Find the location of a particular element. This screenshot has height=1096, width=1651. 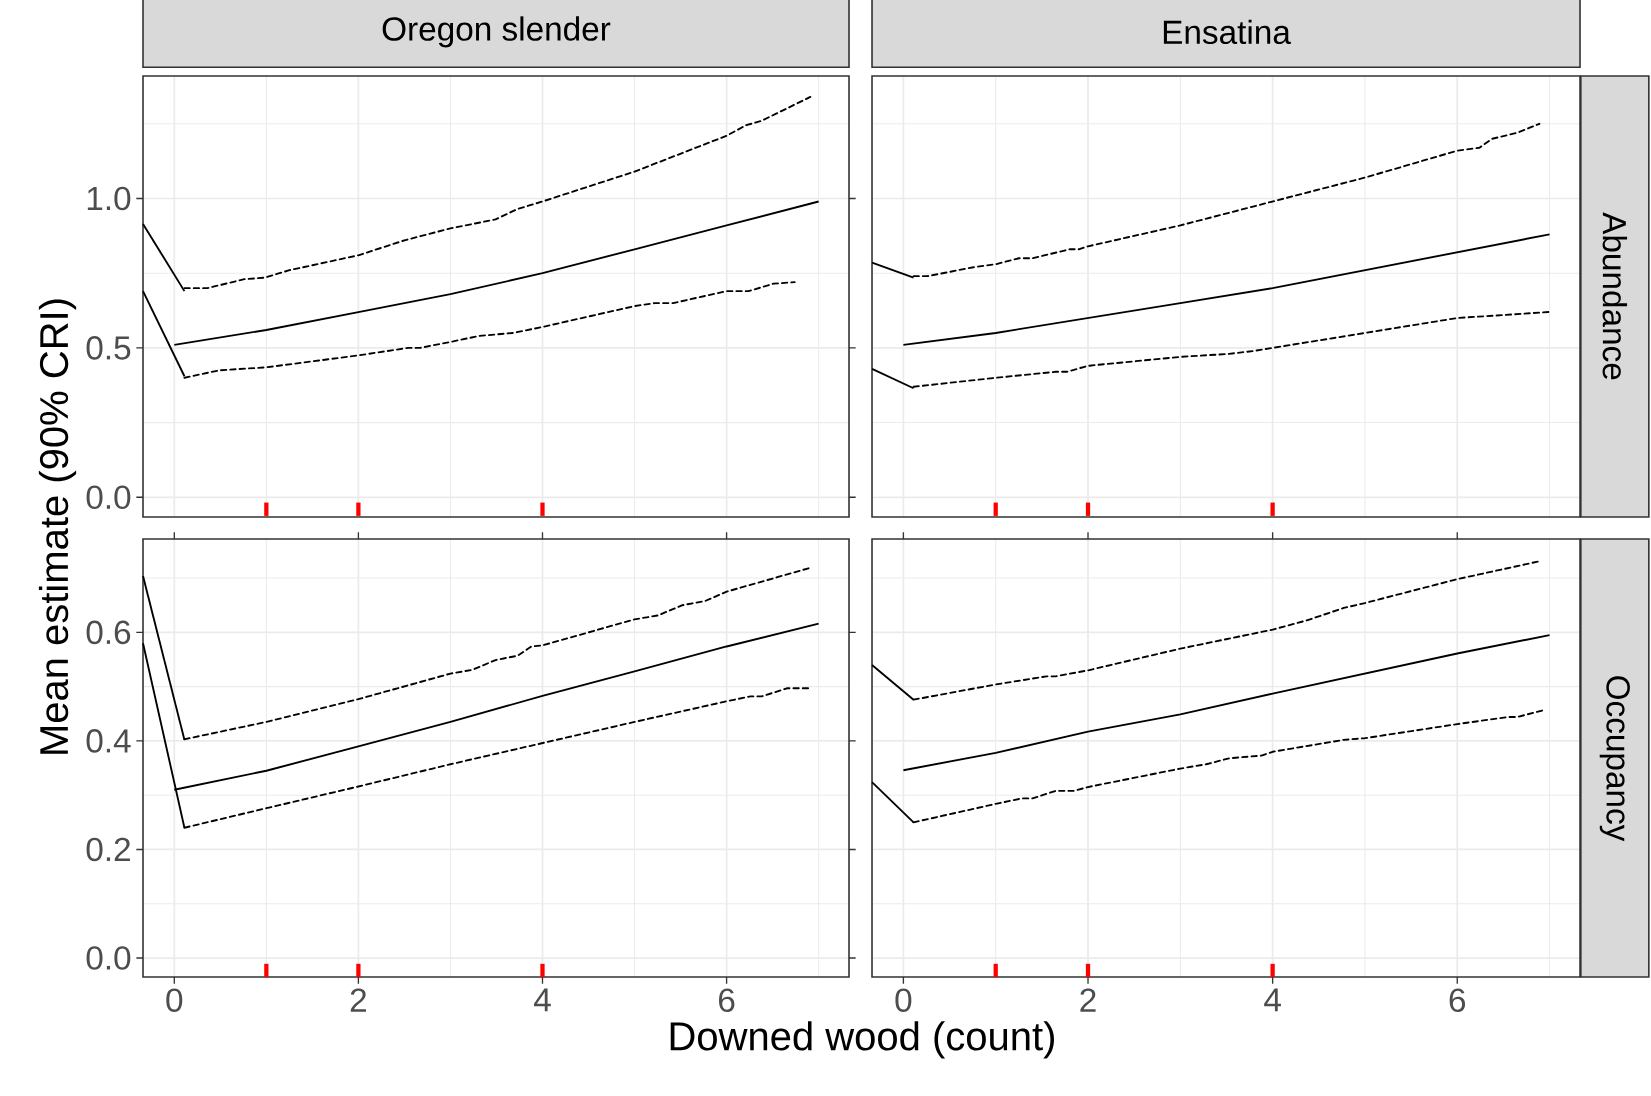

line-series is located at coordinates (496, 273).